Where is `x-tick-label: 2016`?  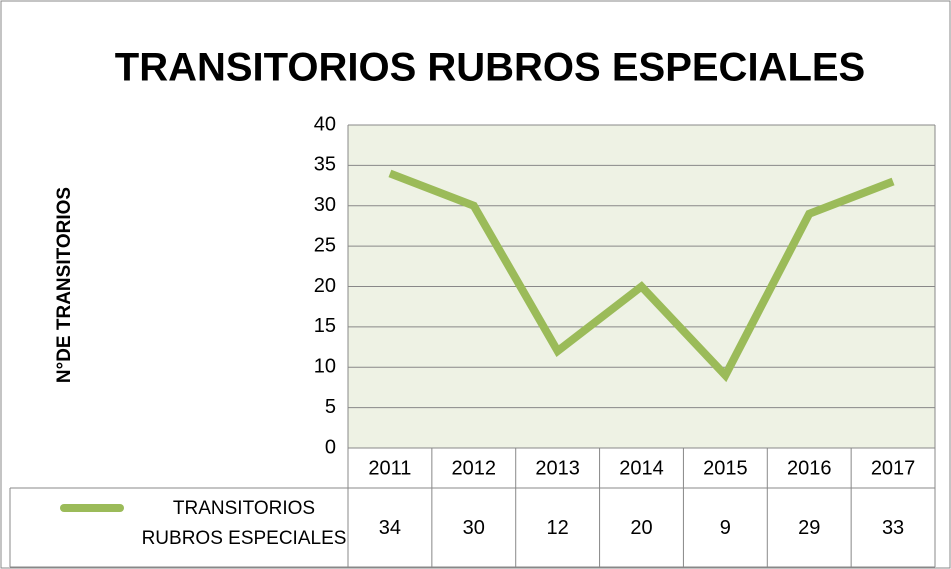
x-tick-label: 2016 is located at coordinates (809, 468).